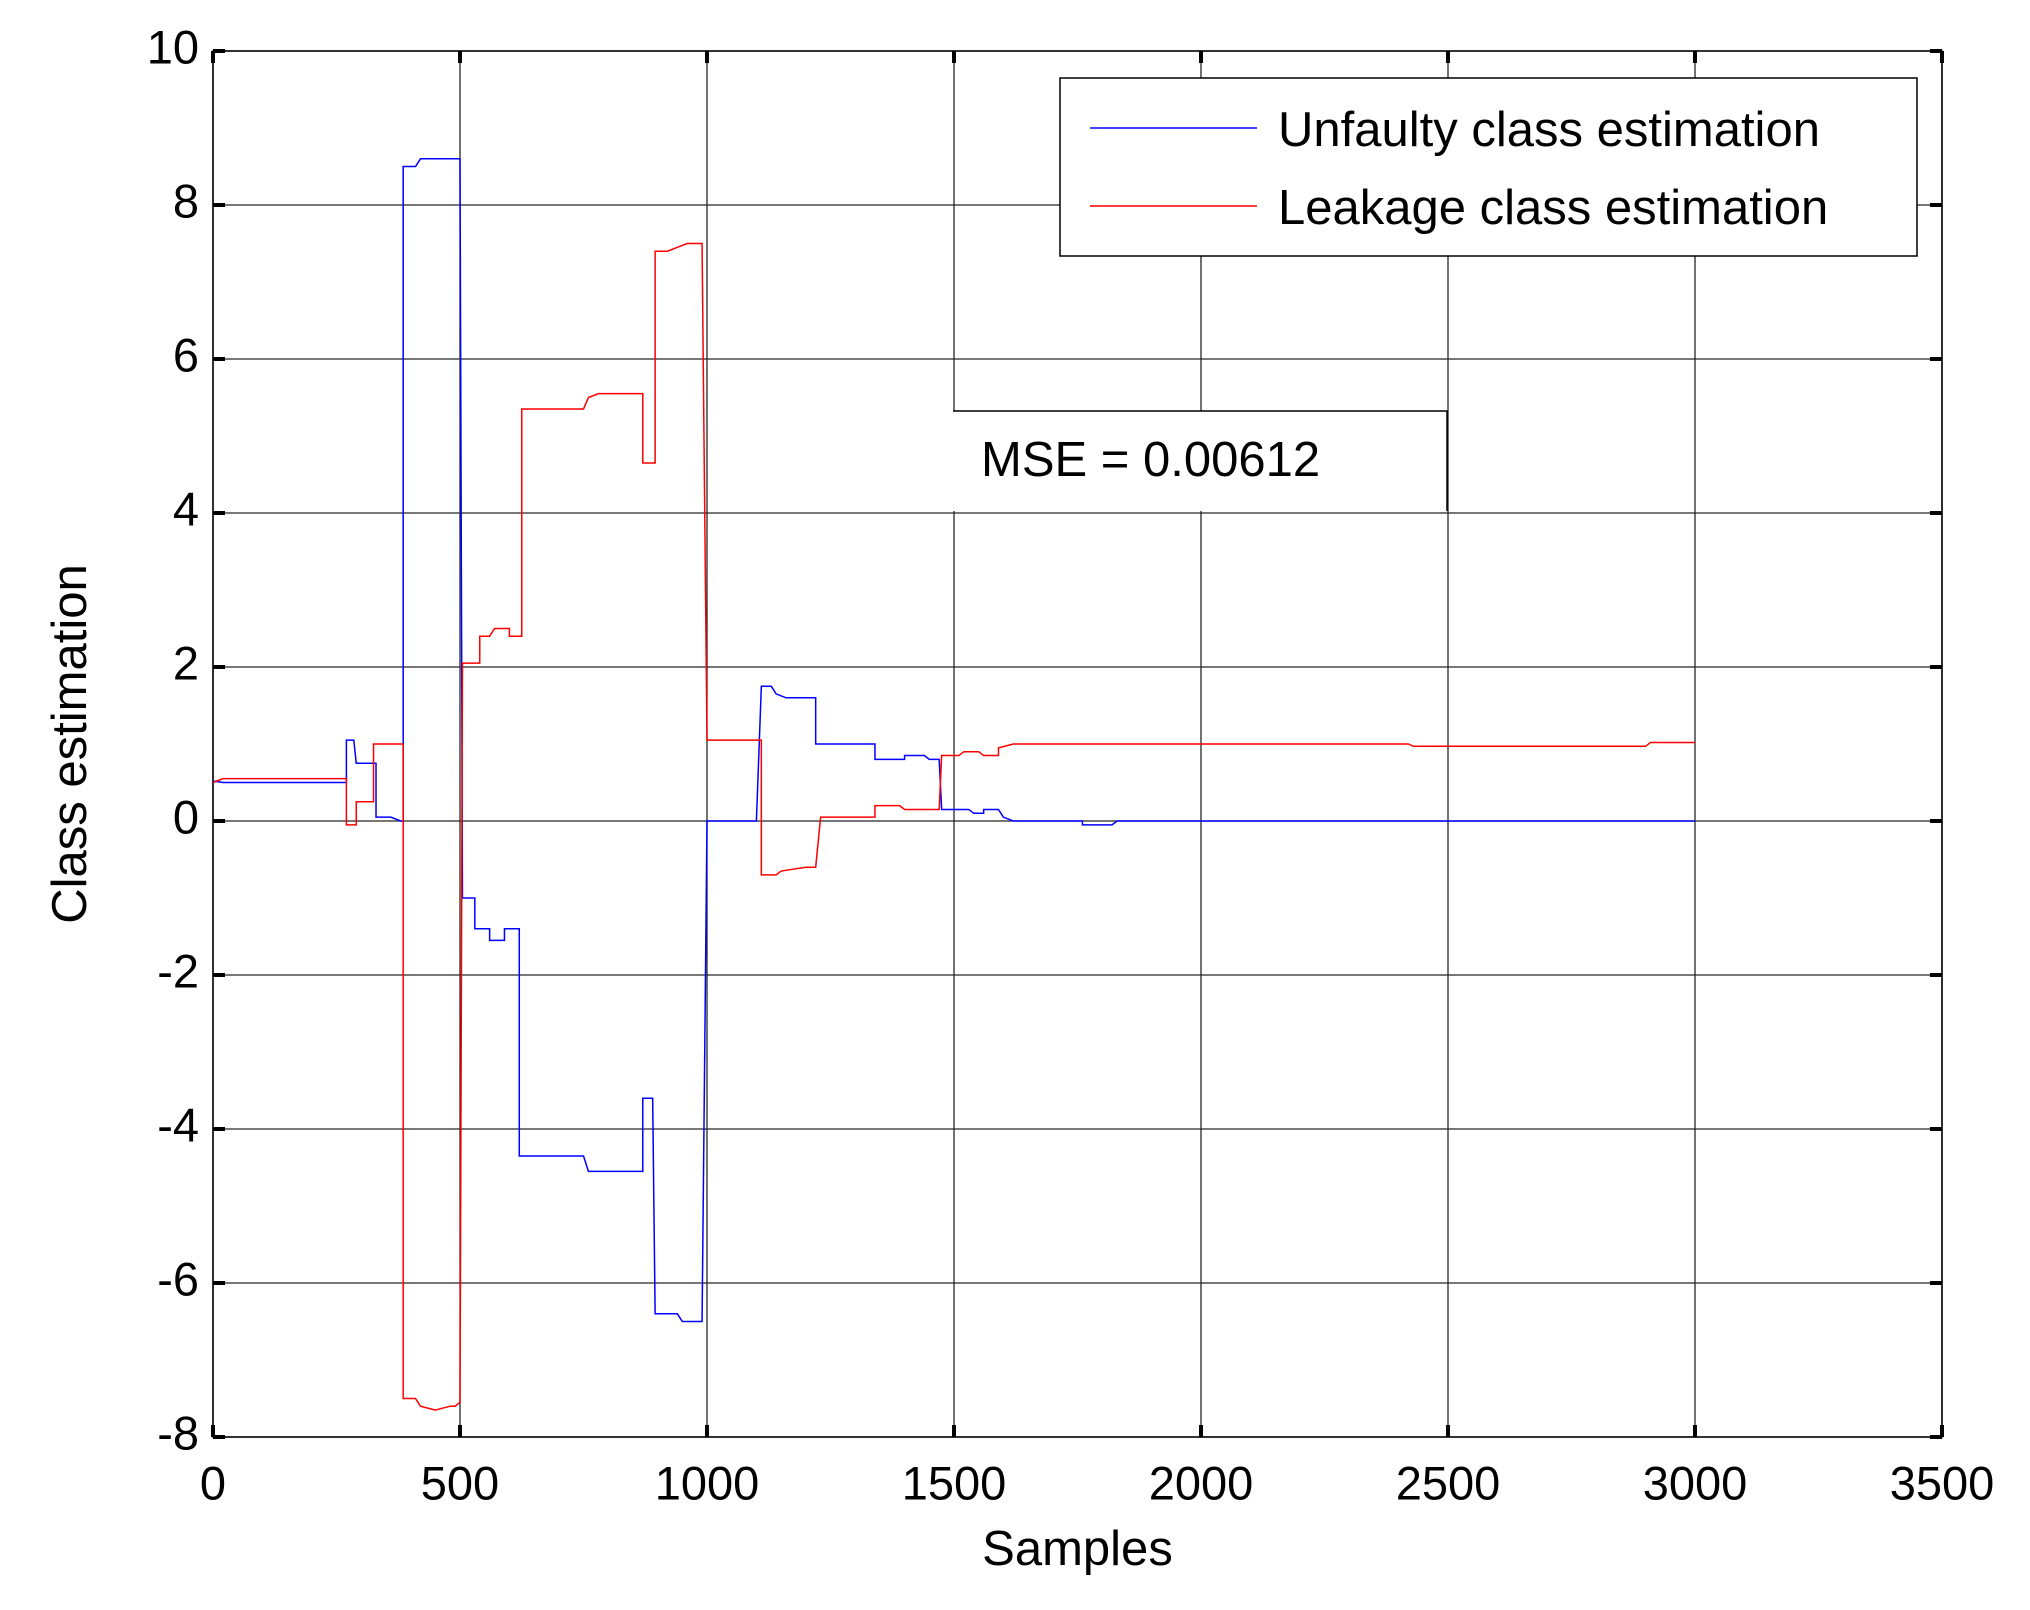 Image resolution: width=2030 pixels, height=1610 pixels. Describe the element at coordinates (1553, 208) in the screenshot. I see `legend-label: Leakage class estimation` at that location.